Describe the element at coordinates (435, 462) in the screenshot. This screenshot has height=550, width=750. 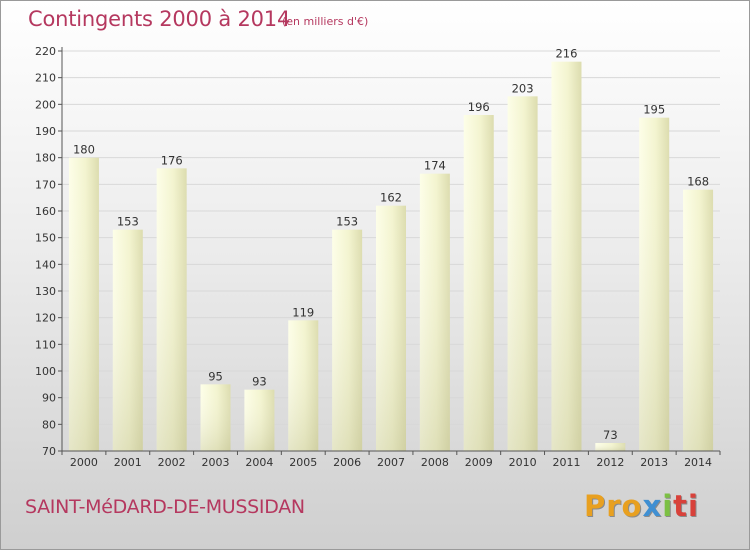
I see `x-tick-label-2008: 2008` at that location.